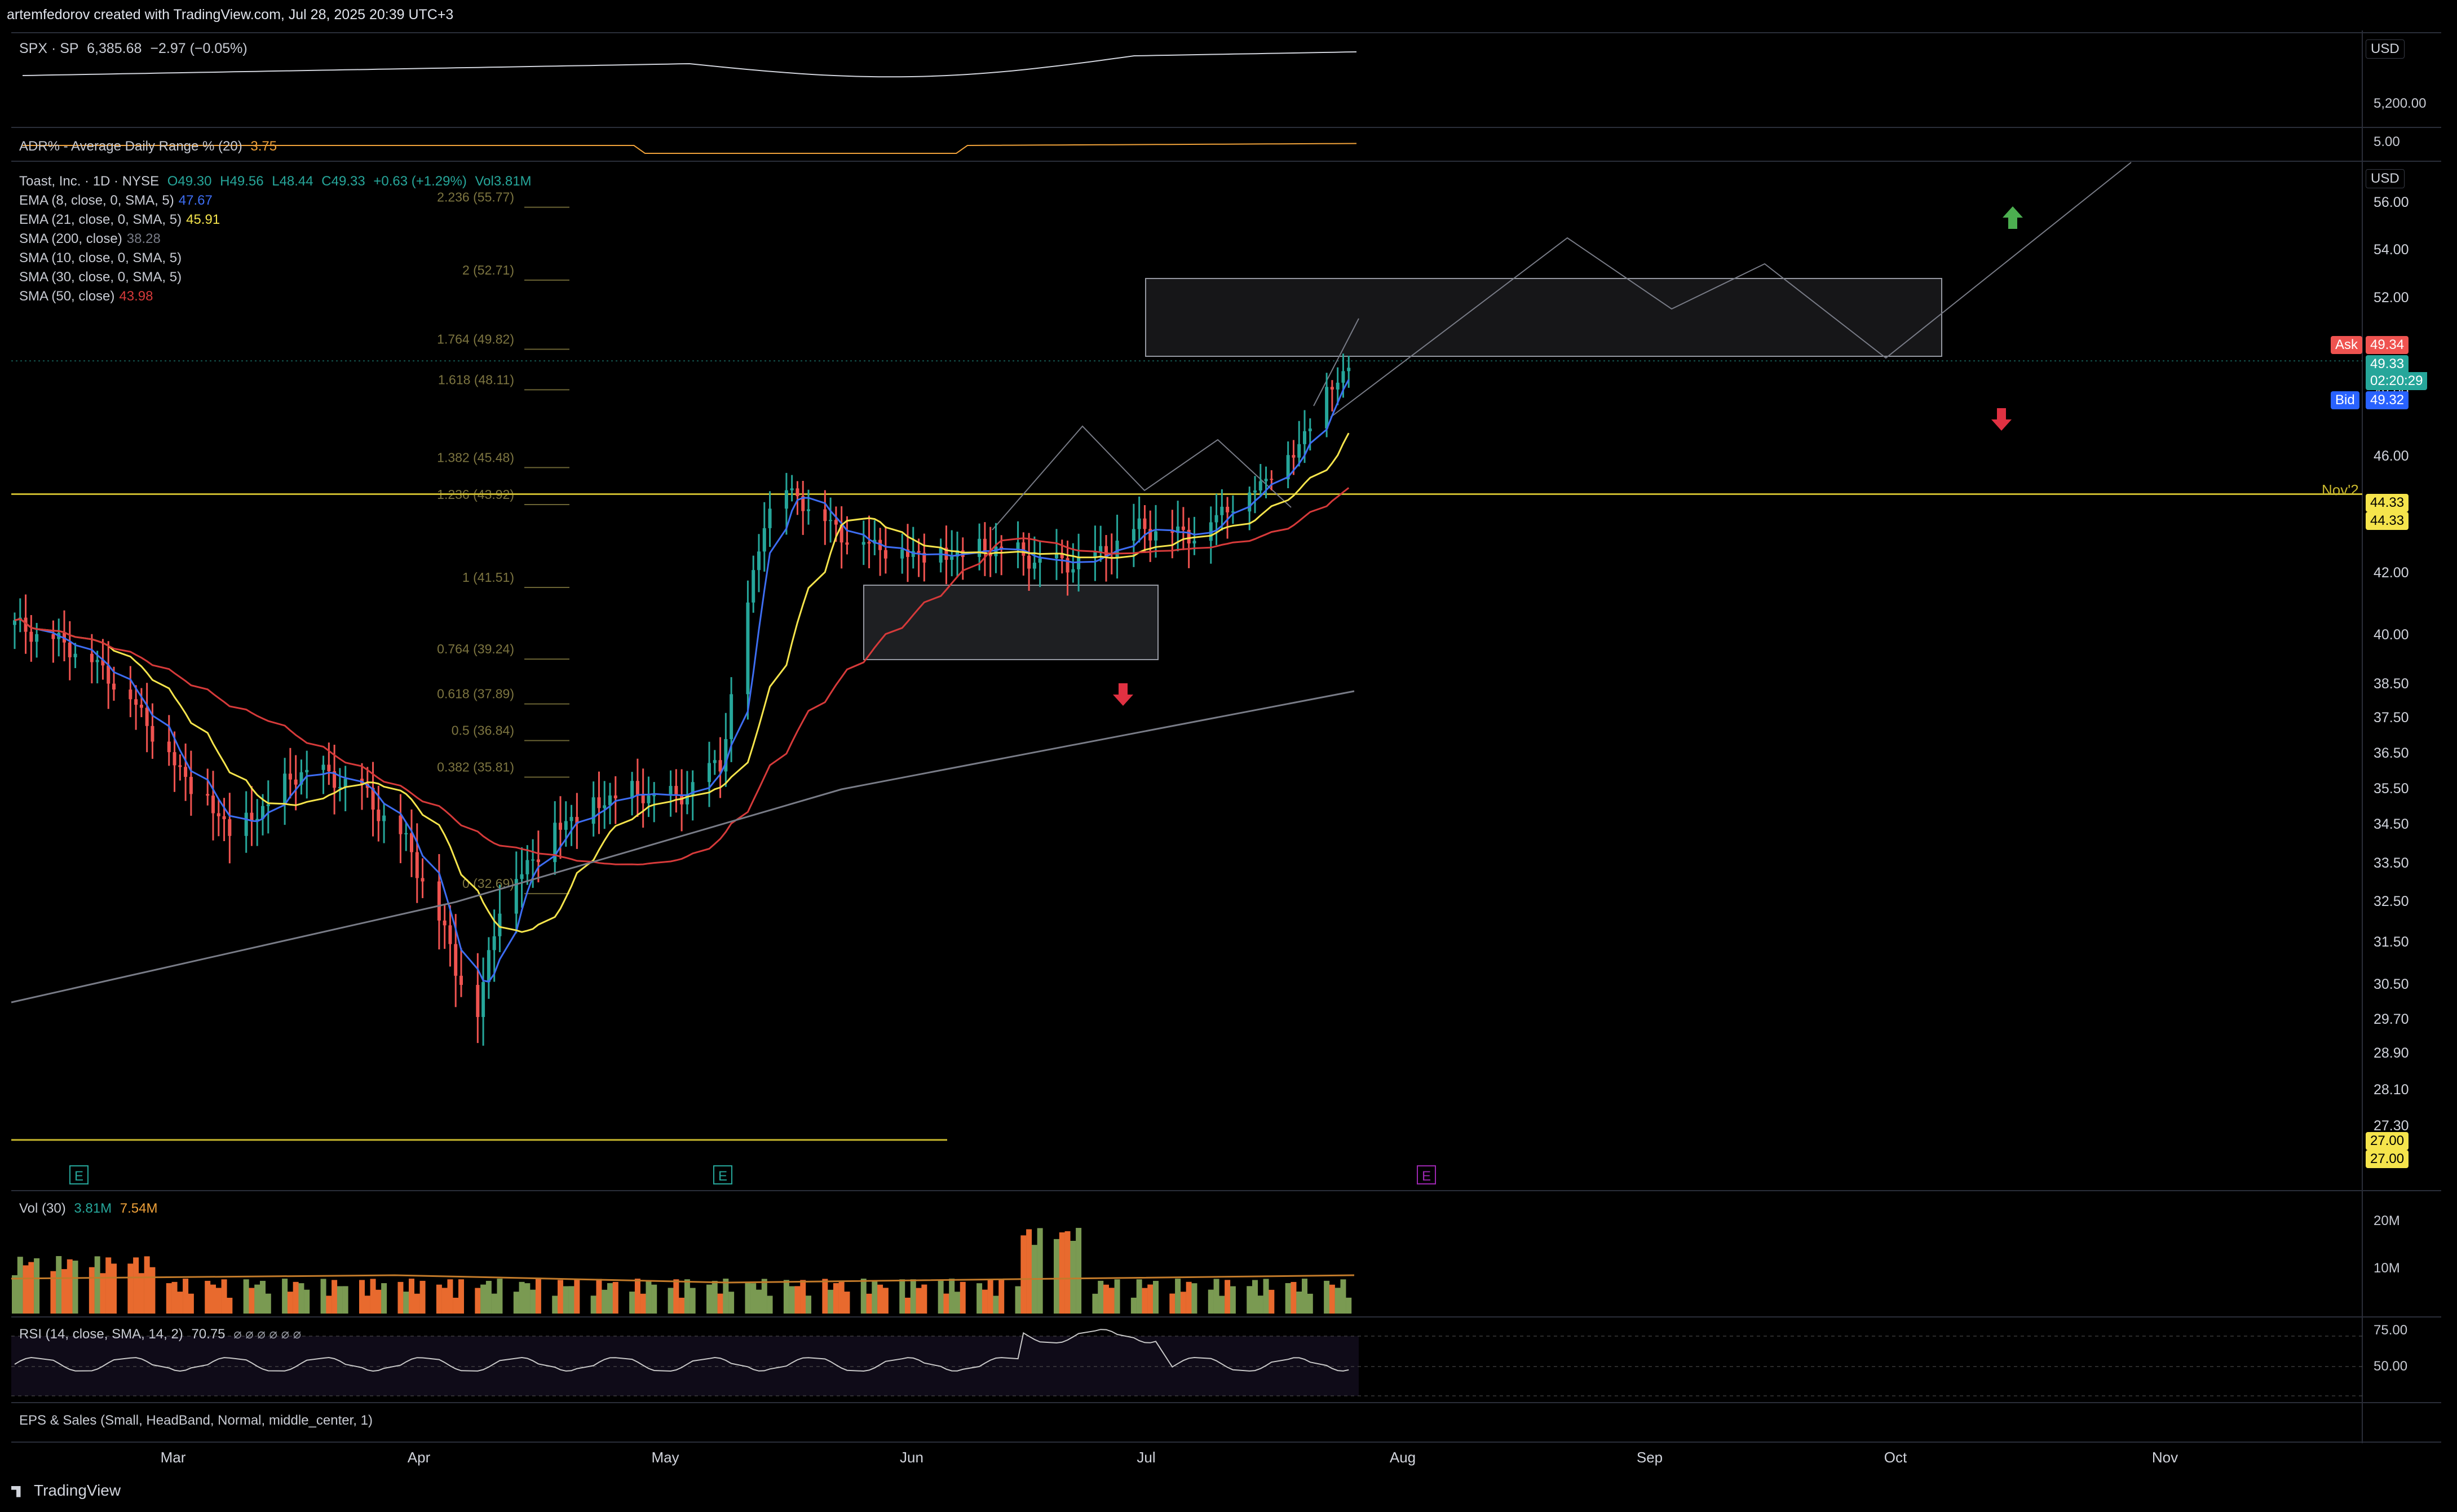 This screenshot has height=1512, width=2457. I want to click on bar-countdown: 02:20:29, so click(2397, 381).